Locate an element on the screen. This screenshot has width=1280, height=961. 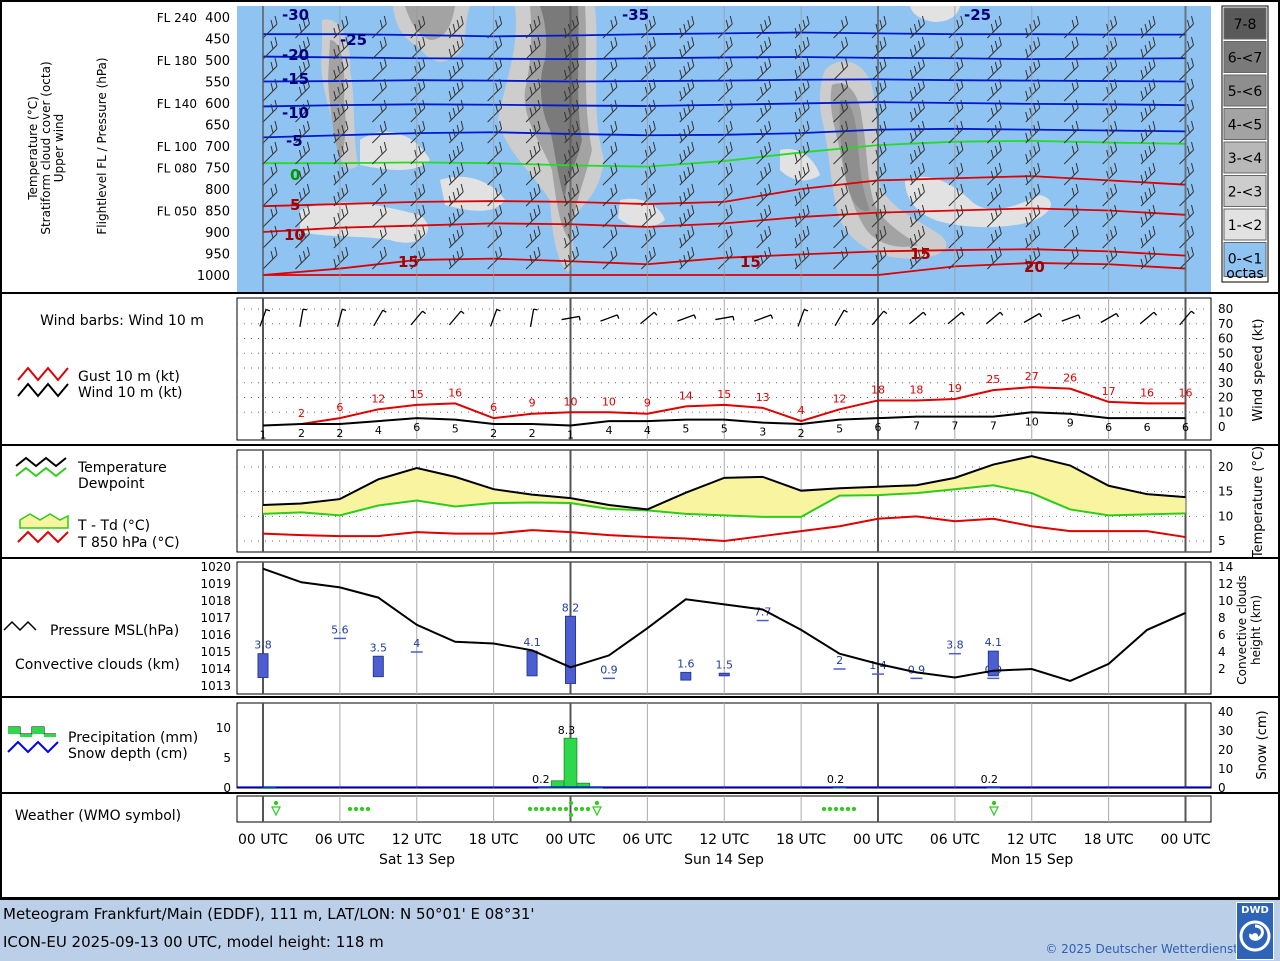
pressure-legend-line is located at coordinates (20, 626).